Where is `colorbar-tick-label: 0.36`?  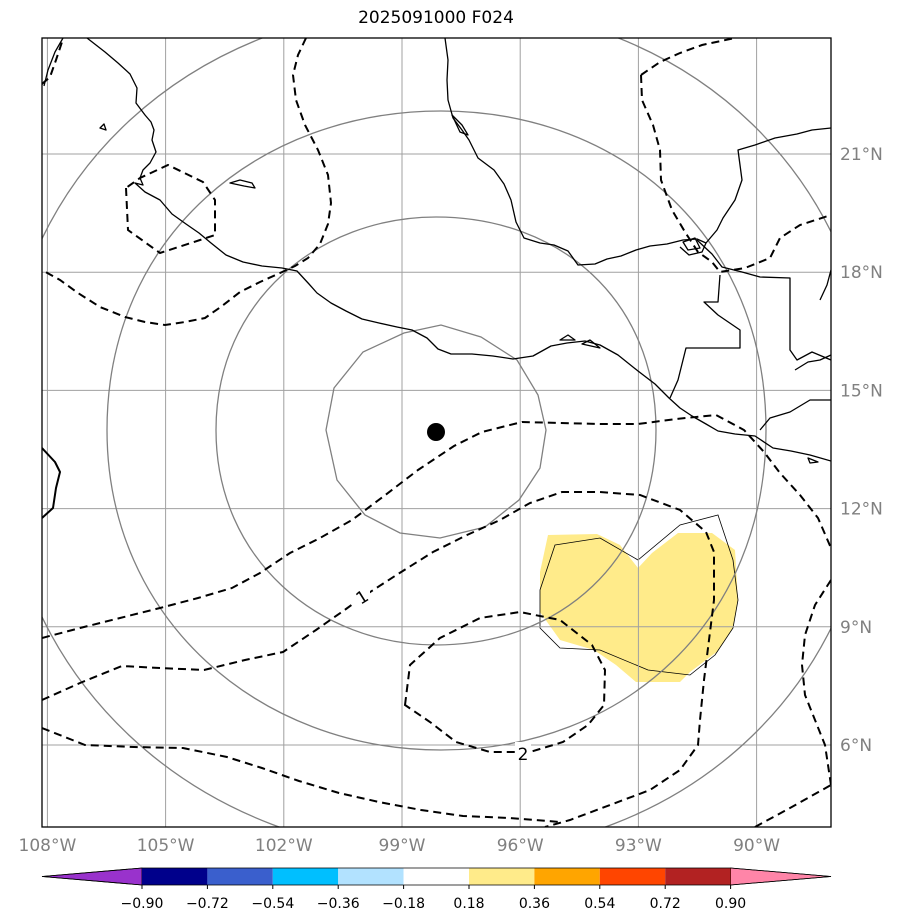 colorbar-tick-label: 0.36 is located at coordinates (534, 904).